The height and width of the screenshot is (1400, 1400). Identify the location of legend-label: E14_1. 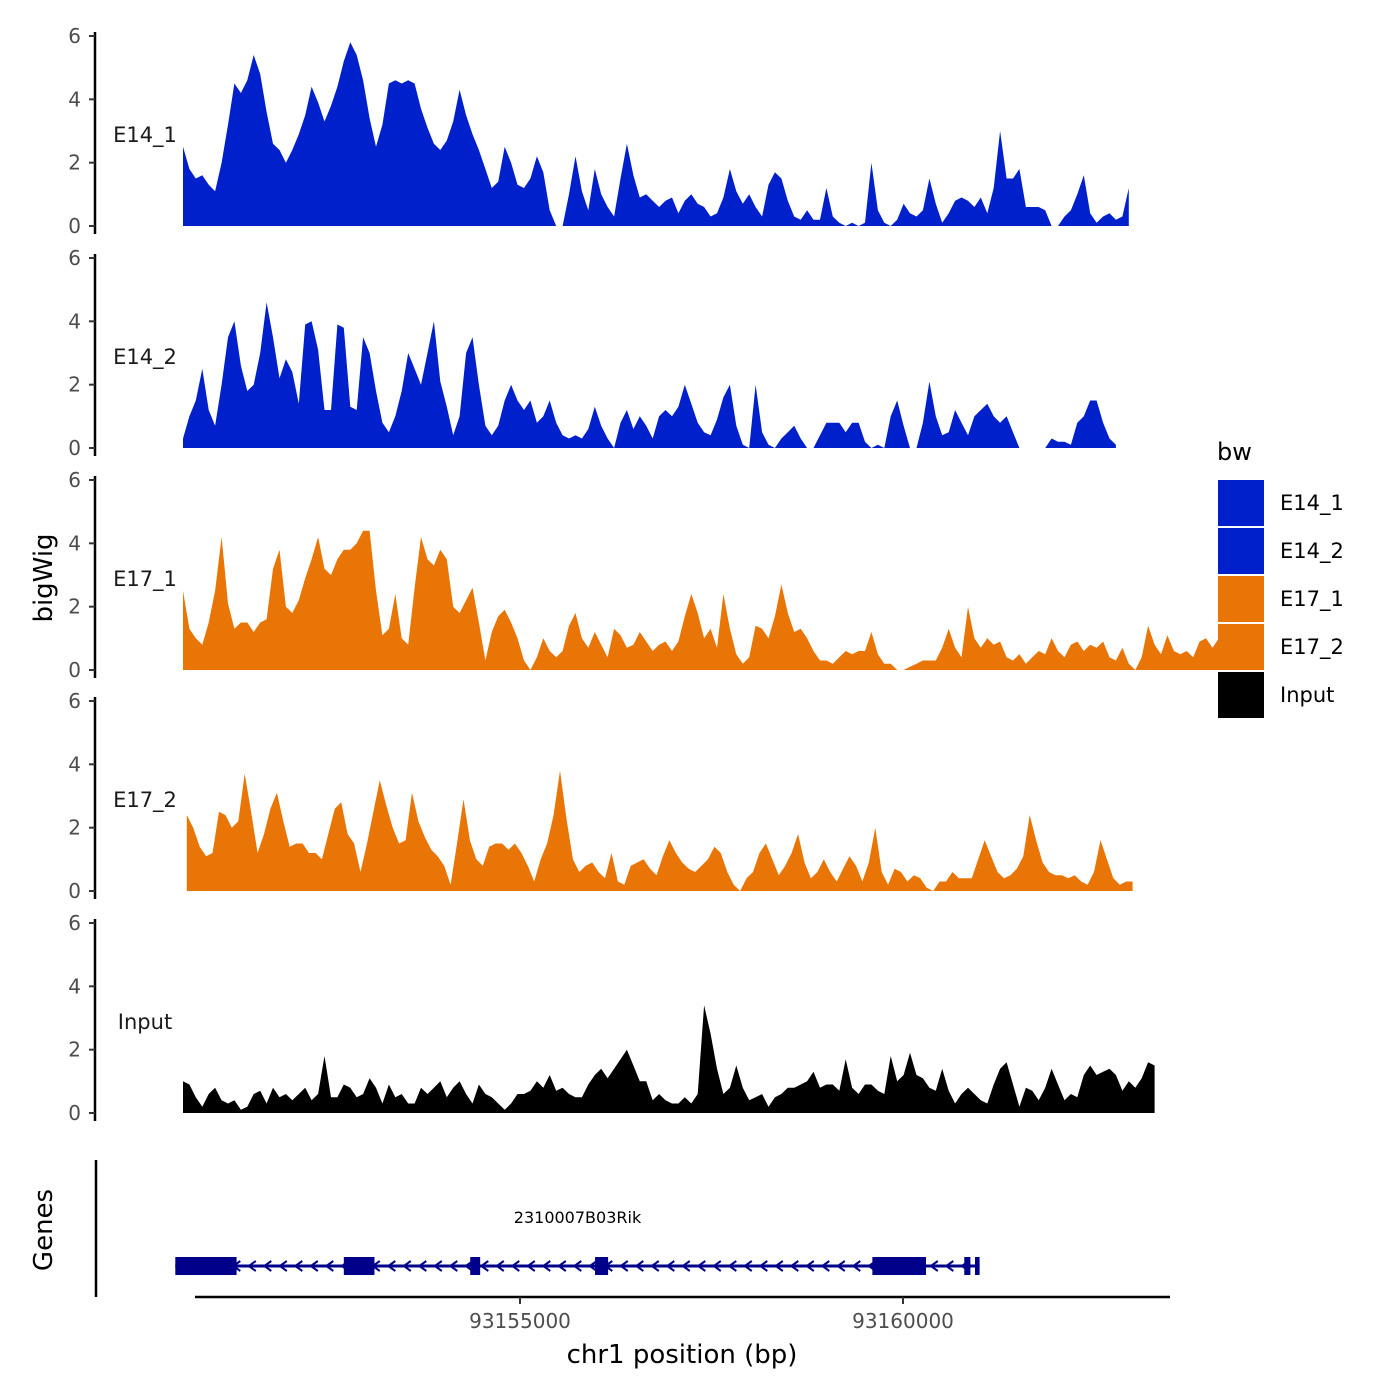
(1312, 503).